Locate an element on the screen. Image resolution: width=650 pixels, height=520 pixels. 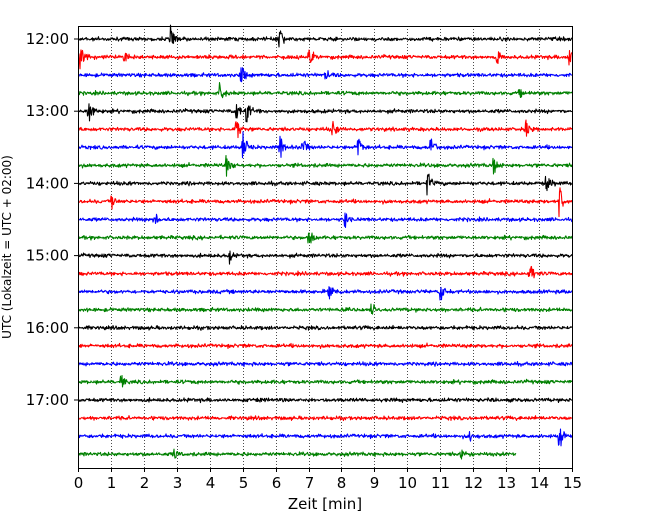
x-tick-label: 9 is located at coordinates (375, 483).